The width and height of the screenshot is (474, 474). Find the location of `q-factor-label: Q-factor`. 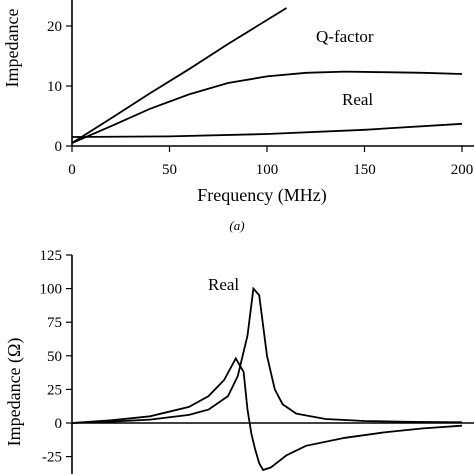

q-factor-label: Q-factor is located at coordinates (345, 36).